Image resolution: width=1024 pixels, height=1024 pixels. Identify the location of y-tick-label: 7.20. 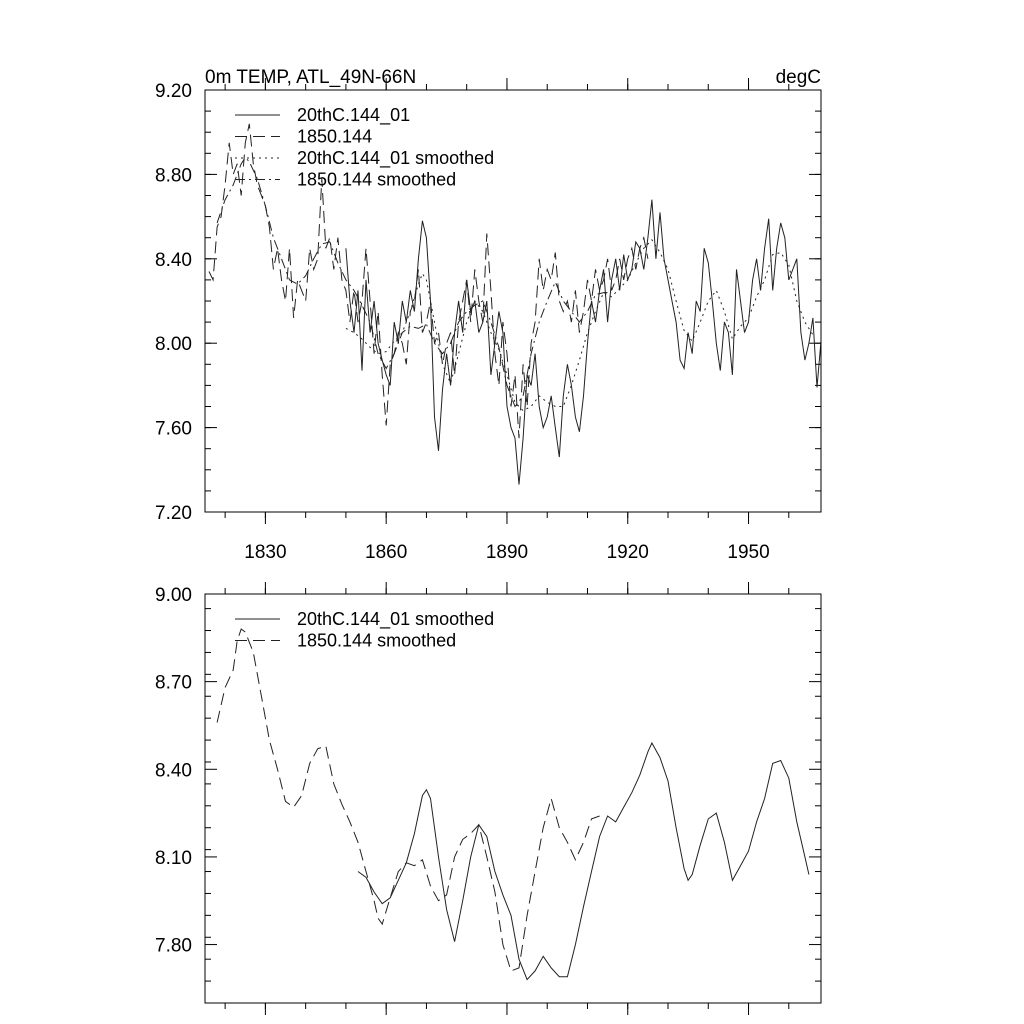
(173, 513).